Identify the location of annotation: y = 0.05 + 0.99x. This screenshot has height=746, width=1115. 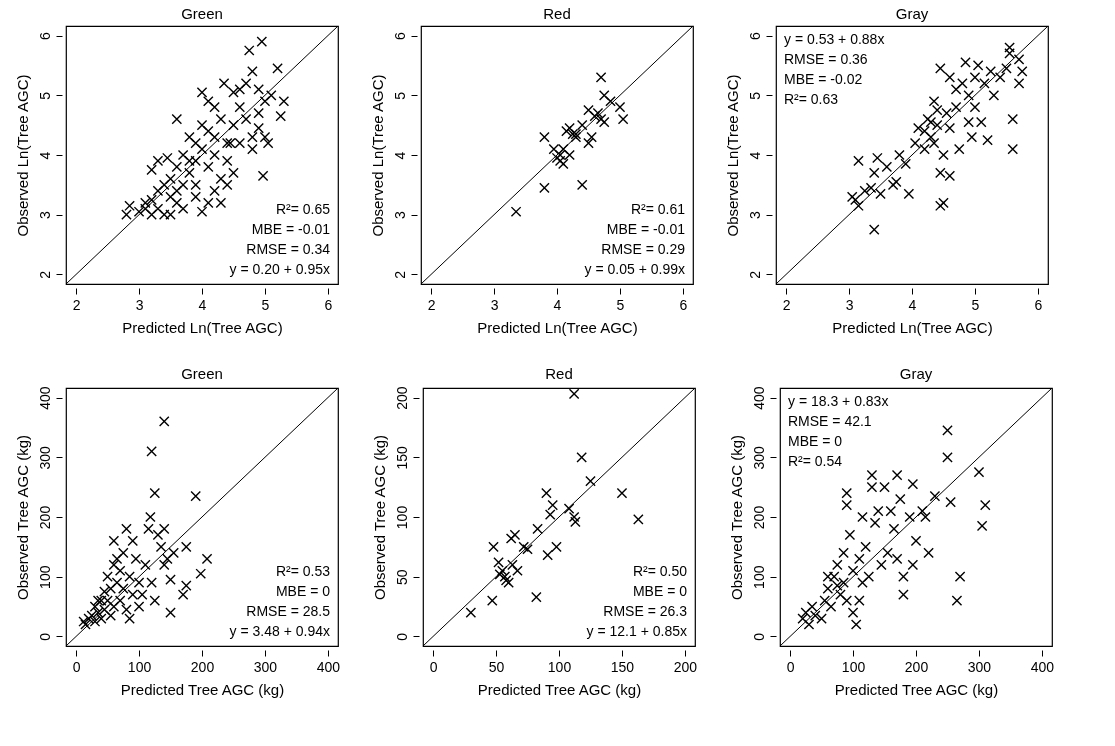
(634, 269).